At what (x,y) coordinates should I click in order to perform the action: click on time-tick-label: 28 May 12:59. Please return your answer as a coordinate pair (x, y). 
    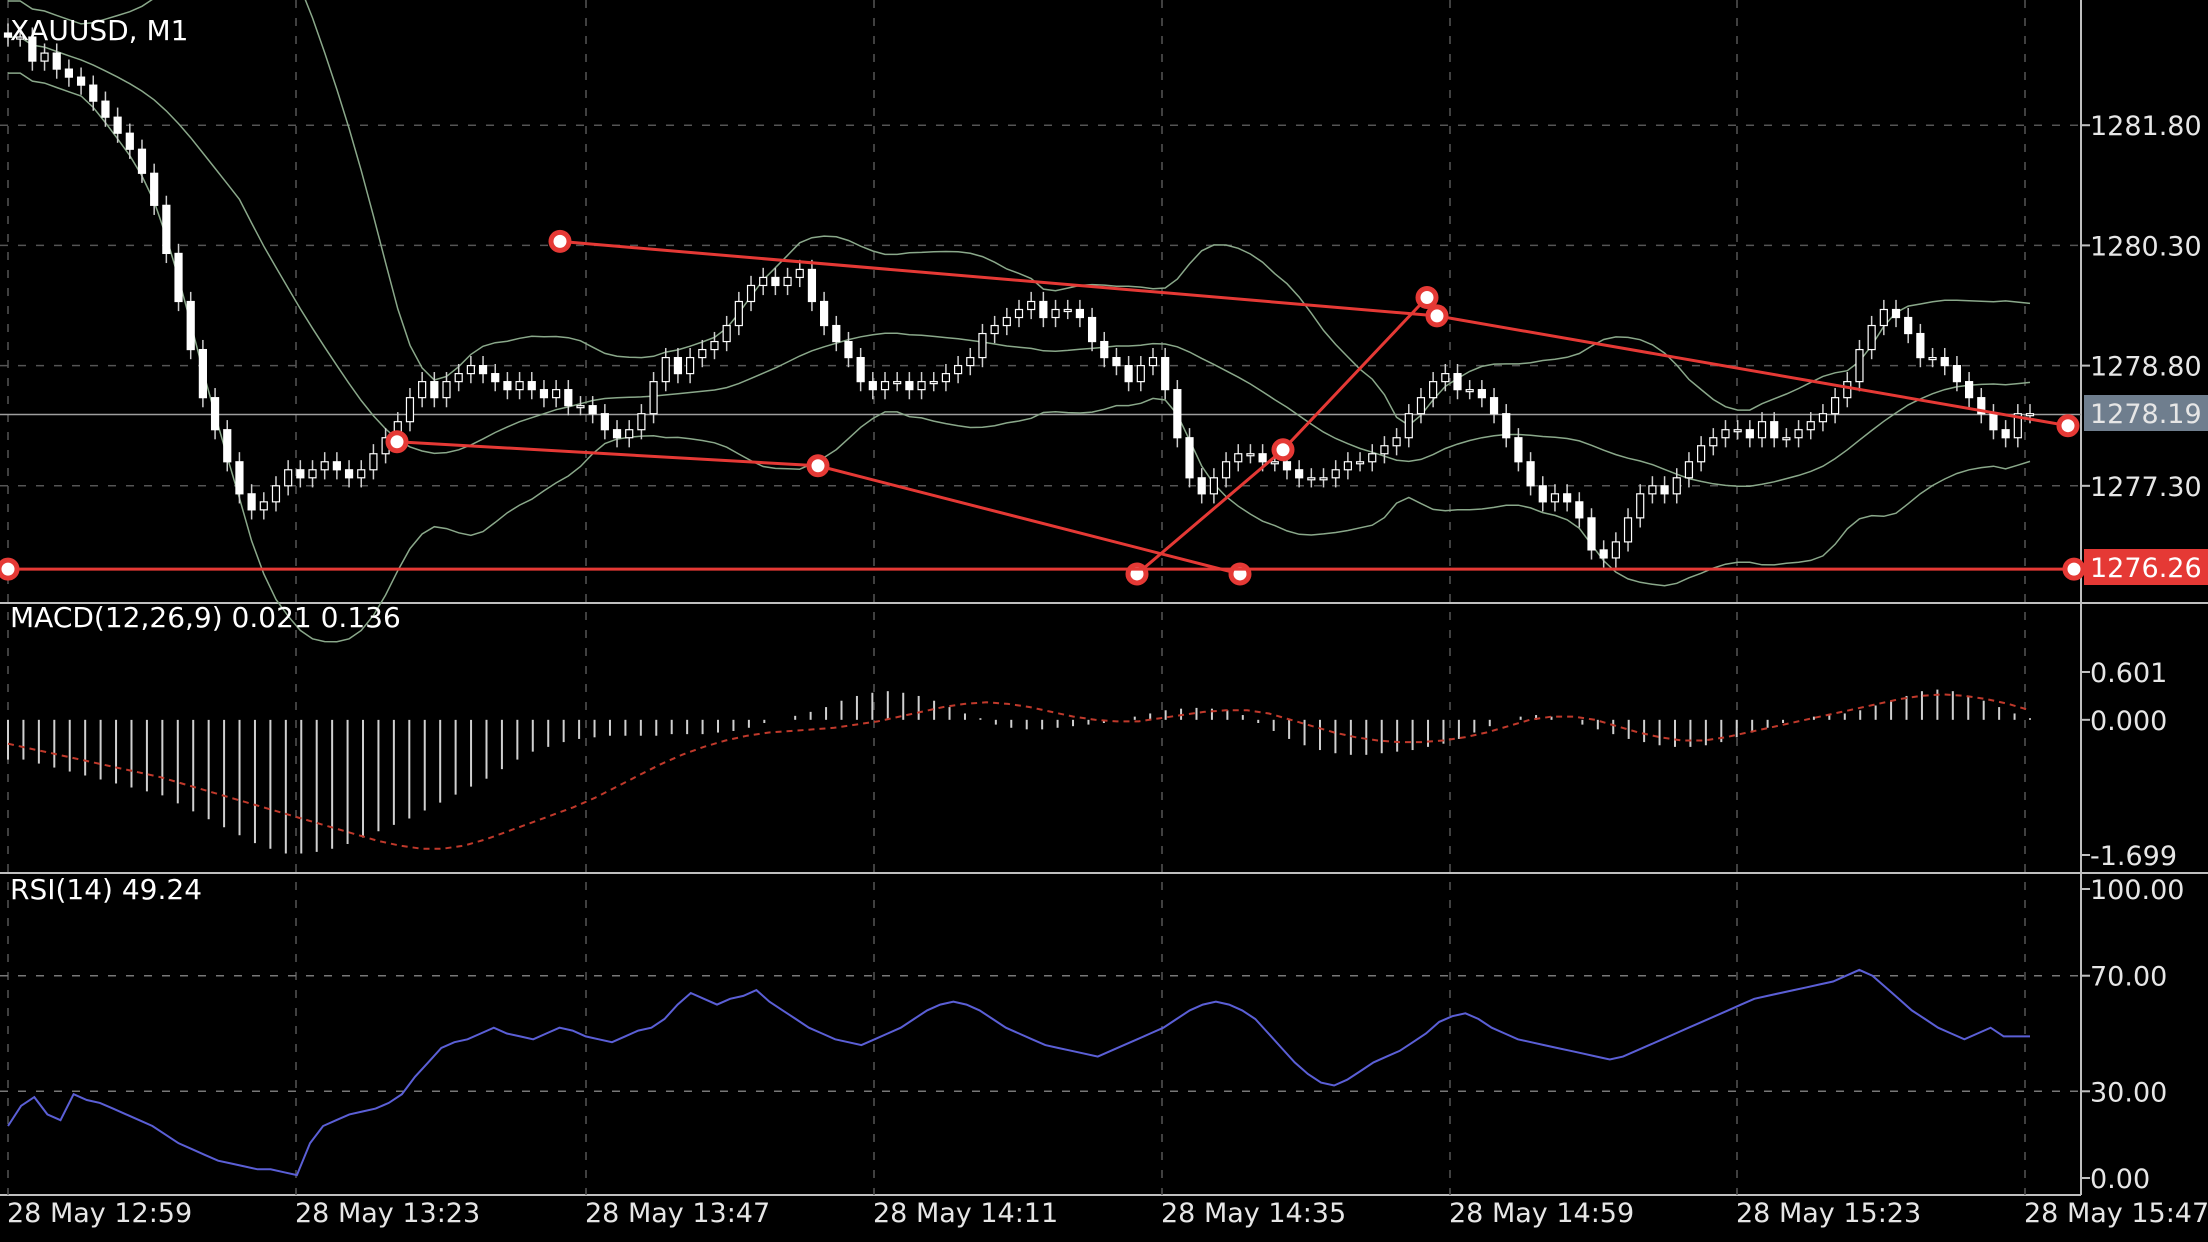
    Looking at the image, I should click on (99, 1213).